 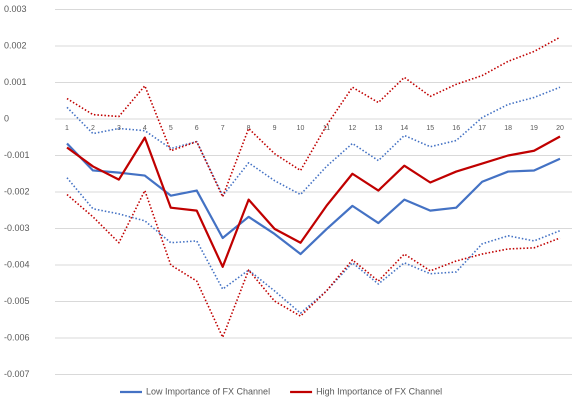 What do you see at coordinates (17, 337) in the screenshot?
I see `y-tick-label: -0.006` at bounding box center [17, 337].